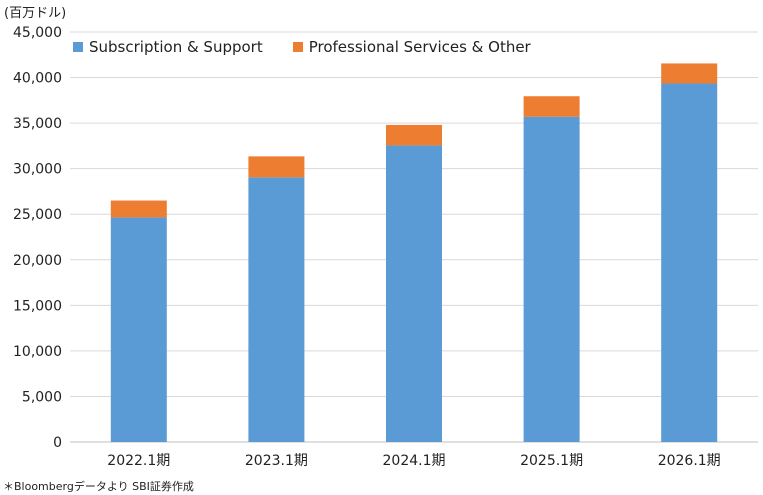  What do you see at coordinates (78, 47) in the screenshot?
I see `legend-swatch-subscription` at bounding box center [78, 47].